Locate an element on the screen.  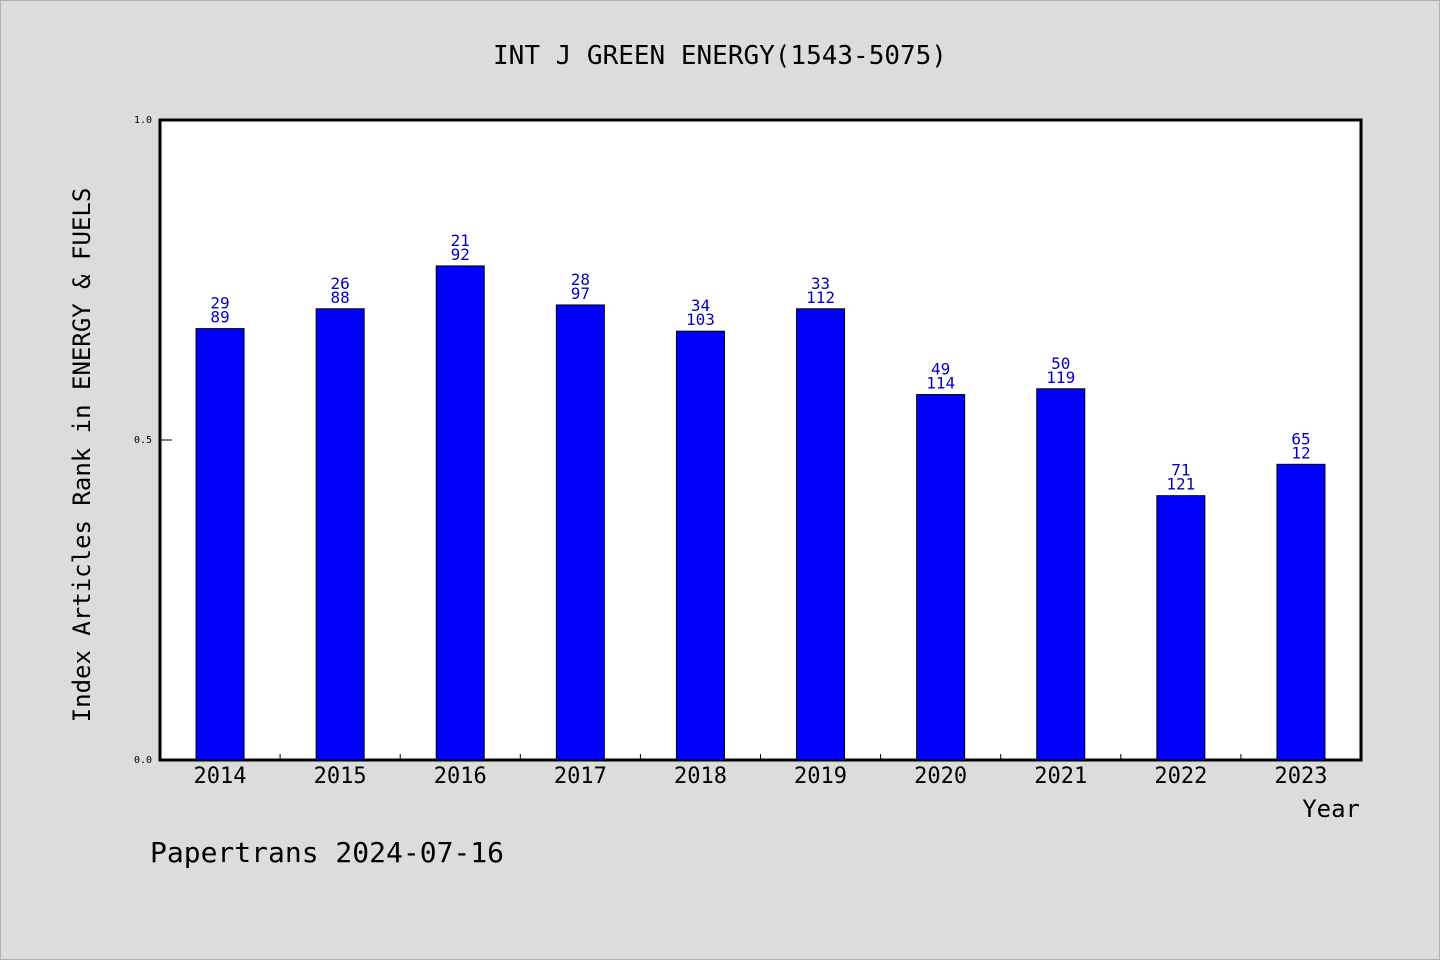
y-tick-label: 0.5 is located at coordinates (143, 440).